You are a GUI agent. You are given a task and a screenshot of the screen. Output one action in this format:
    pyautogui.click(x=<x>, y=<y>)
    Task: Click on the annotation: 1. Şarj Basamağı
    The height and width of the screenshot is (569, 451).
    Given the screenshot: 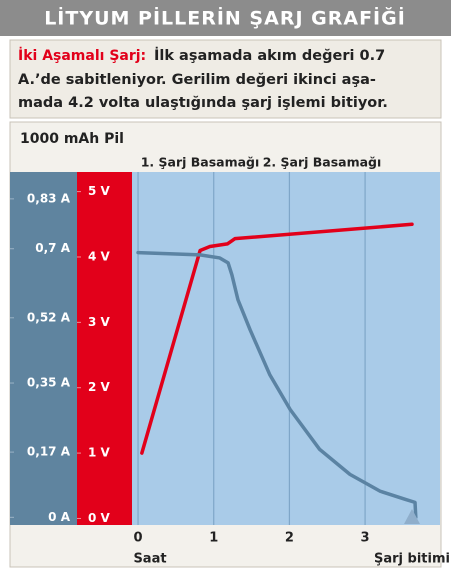 What is the action you would take?
    pyautogui.click(x=200, y=162)
    